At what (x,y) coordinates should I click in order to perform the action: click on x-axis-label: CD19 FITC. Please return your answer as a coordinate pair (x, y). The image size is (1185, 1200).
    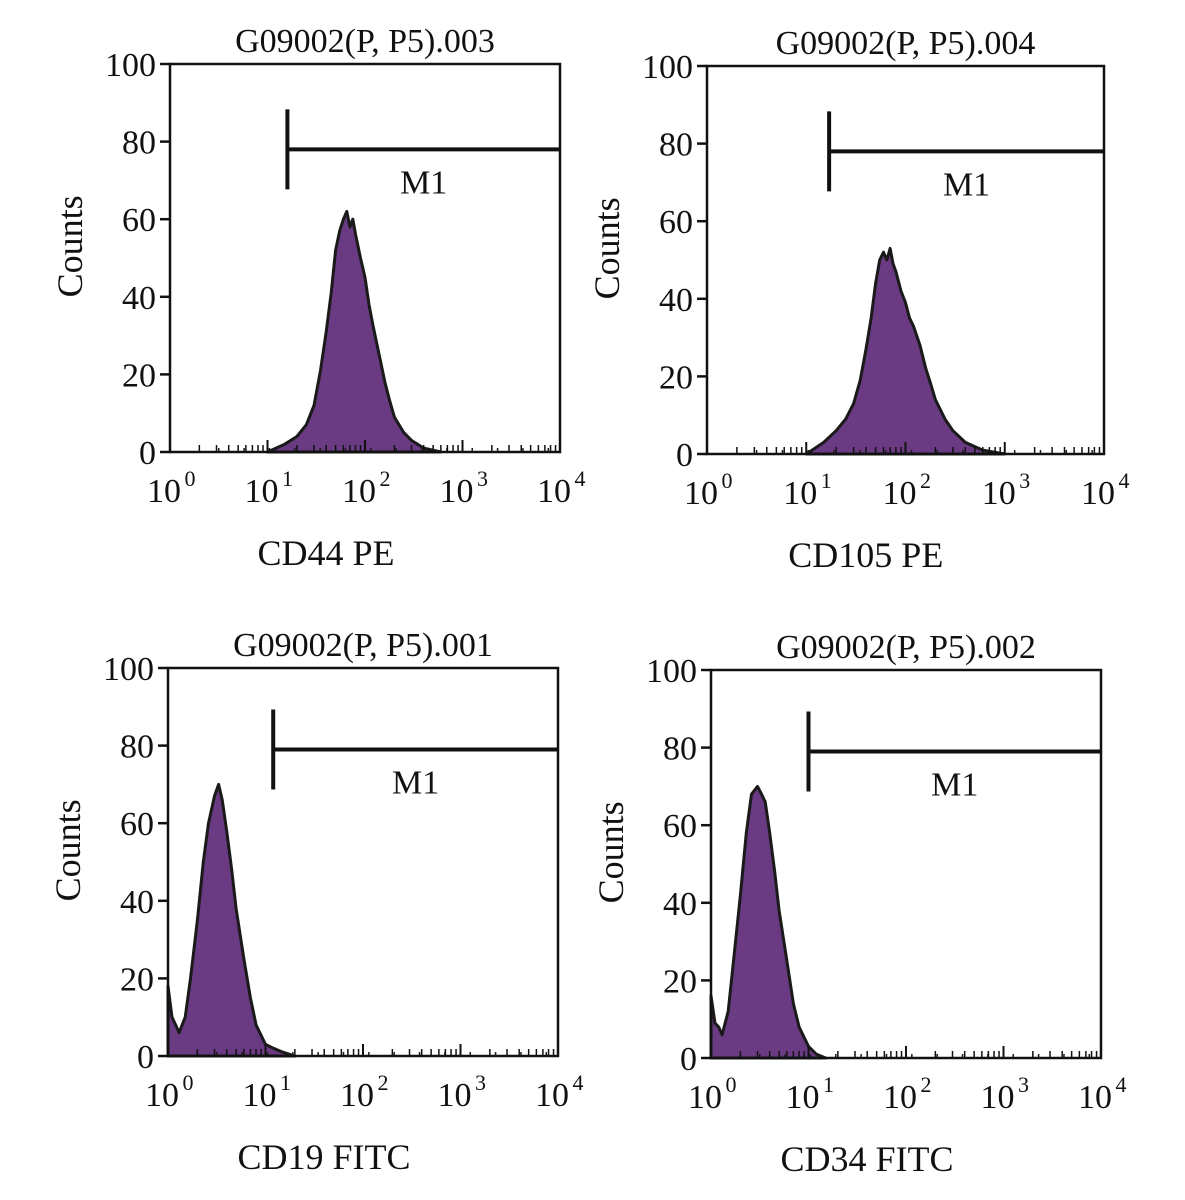
    Looking at the image, I should click on (323, 1157).